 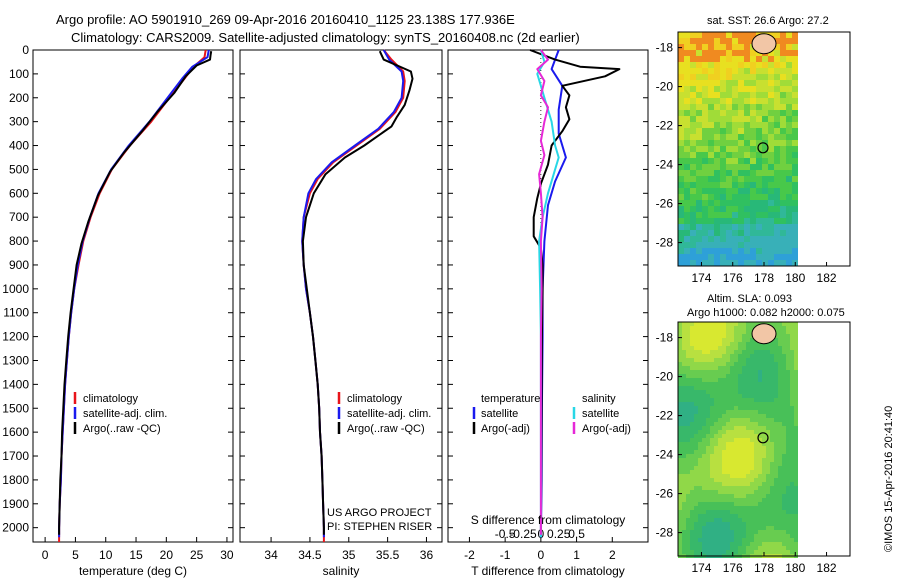 What do you see at coordinates (738, 440) in the screenshot?
I see `sla-map` at bounding box center [738, 440].